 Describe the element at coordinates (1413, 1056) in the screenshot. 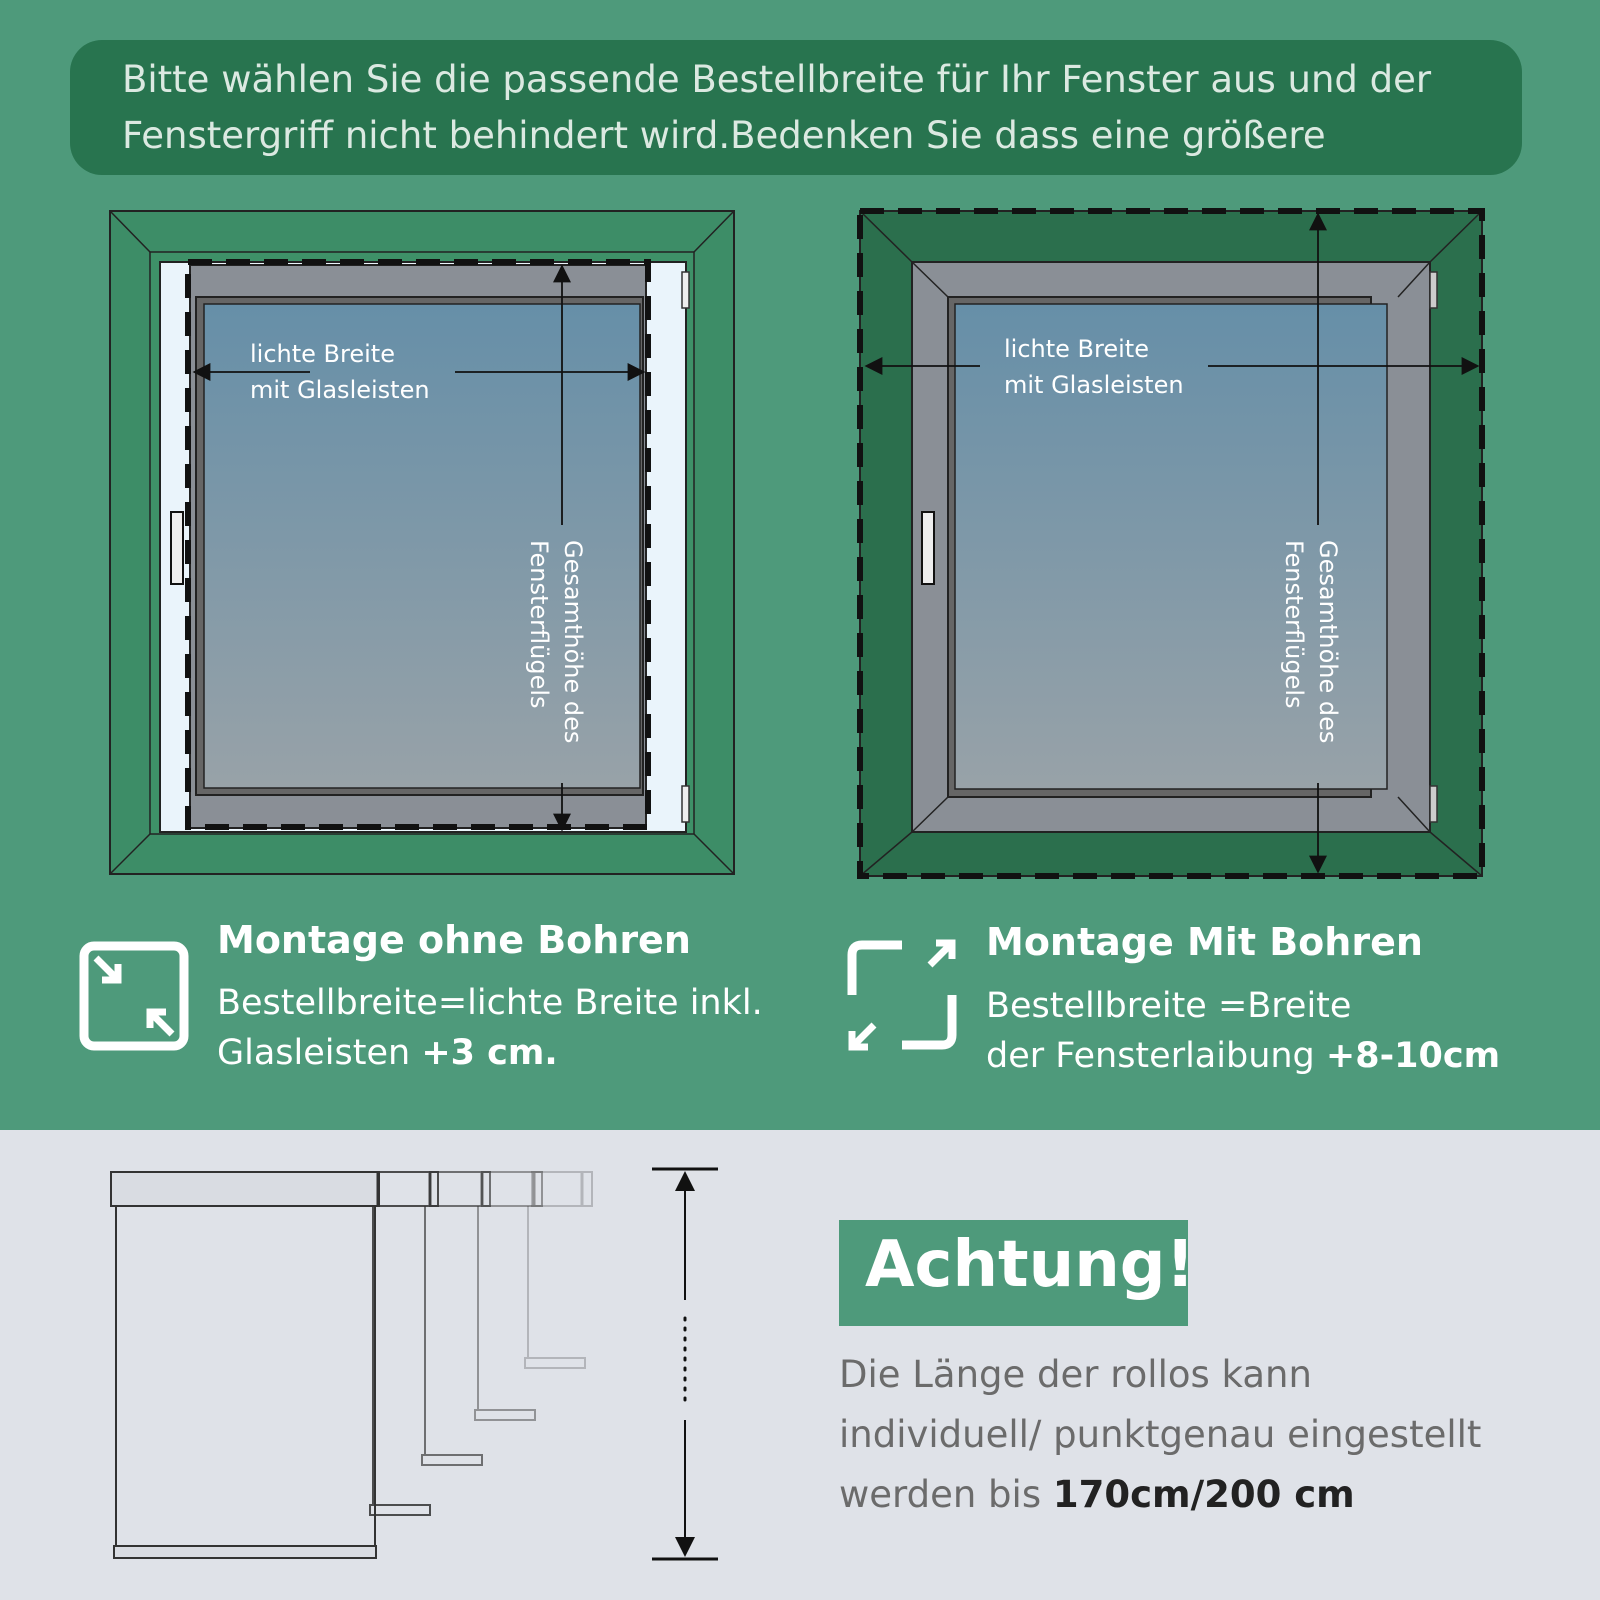

I see `mount-drill-emphasis: +8-10cm` at that location.